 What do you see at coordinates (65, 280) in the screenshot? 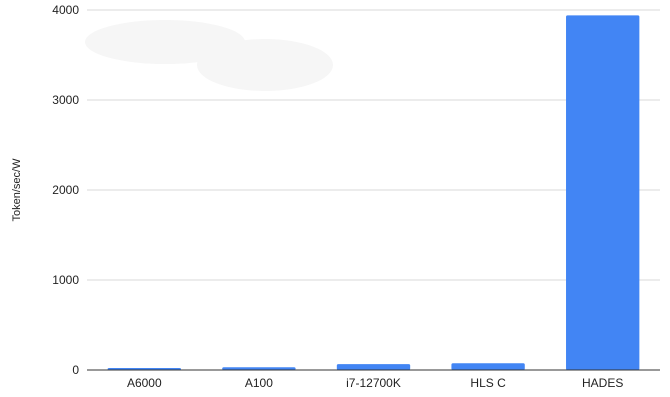
I see `y-tick-label: 1000` at bounding box center [65, 280].